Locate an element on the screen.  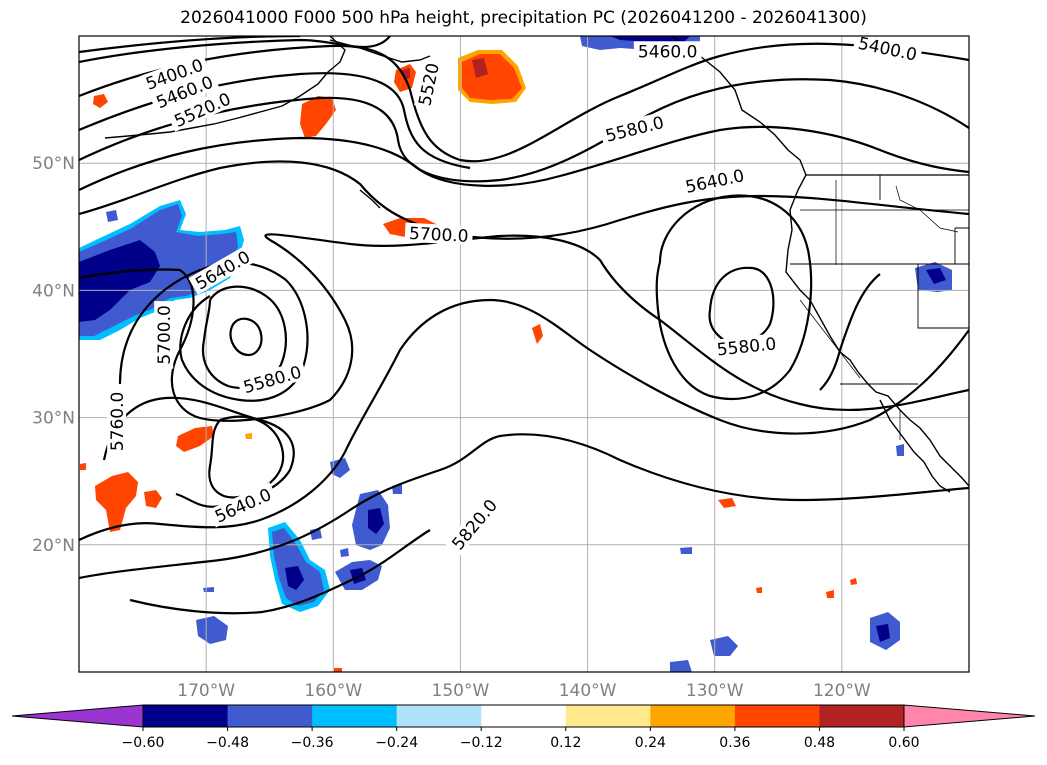
contour-label: 5580.0 is located at coordinates (746, 346).